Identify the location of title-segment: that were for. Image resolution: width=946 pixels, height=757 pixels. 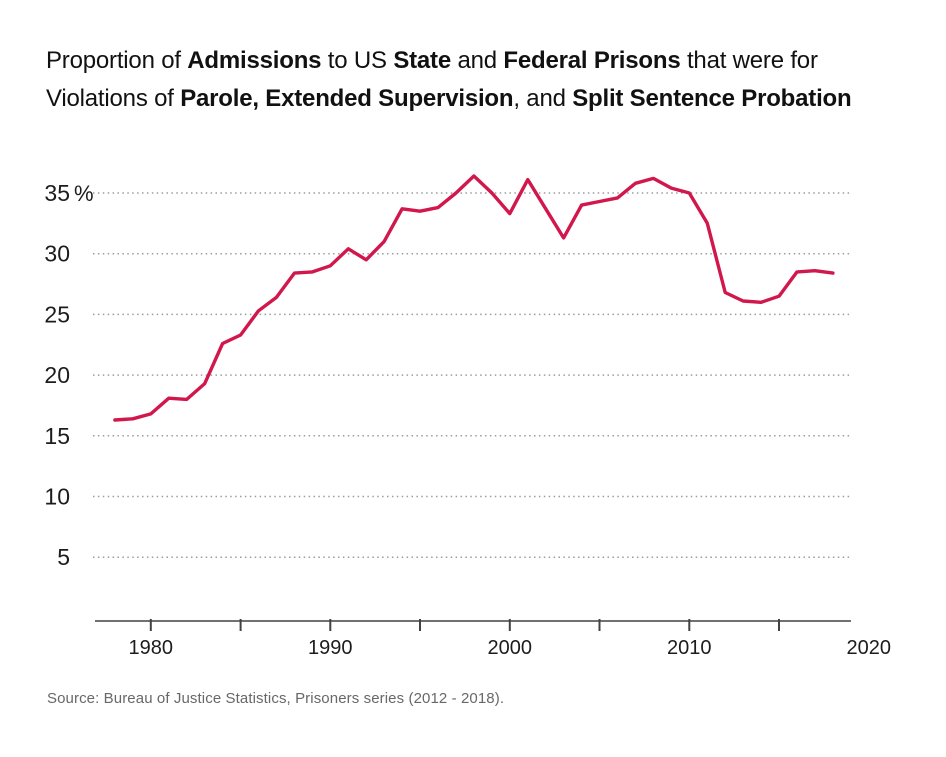
(749, 60).